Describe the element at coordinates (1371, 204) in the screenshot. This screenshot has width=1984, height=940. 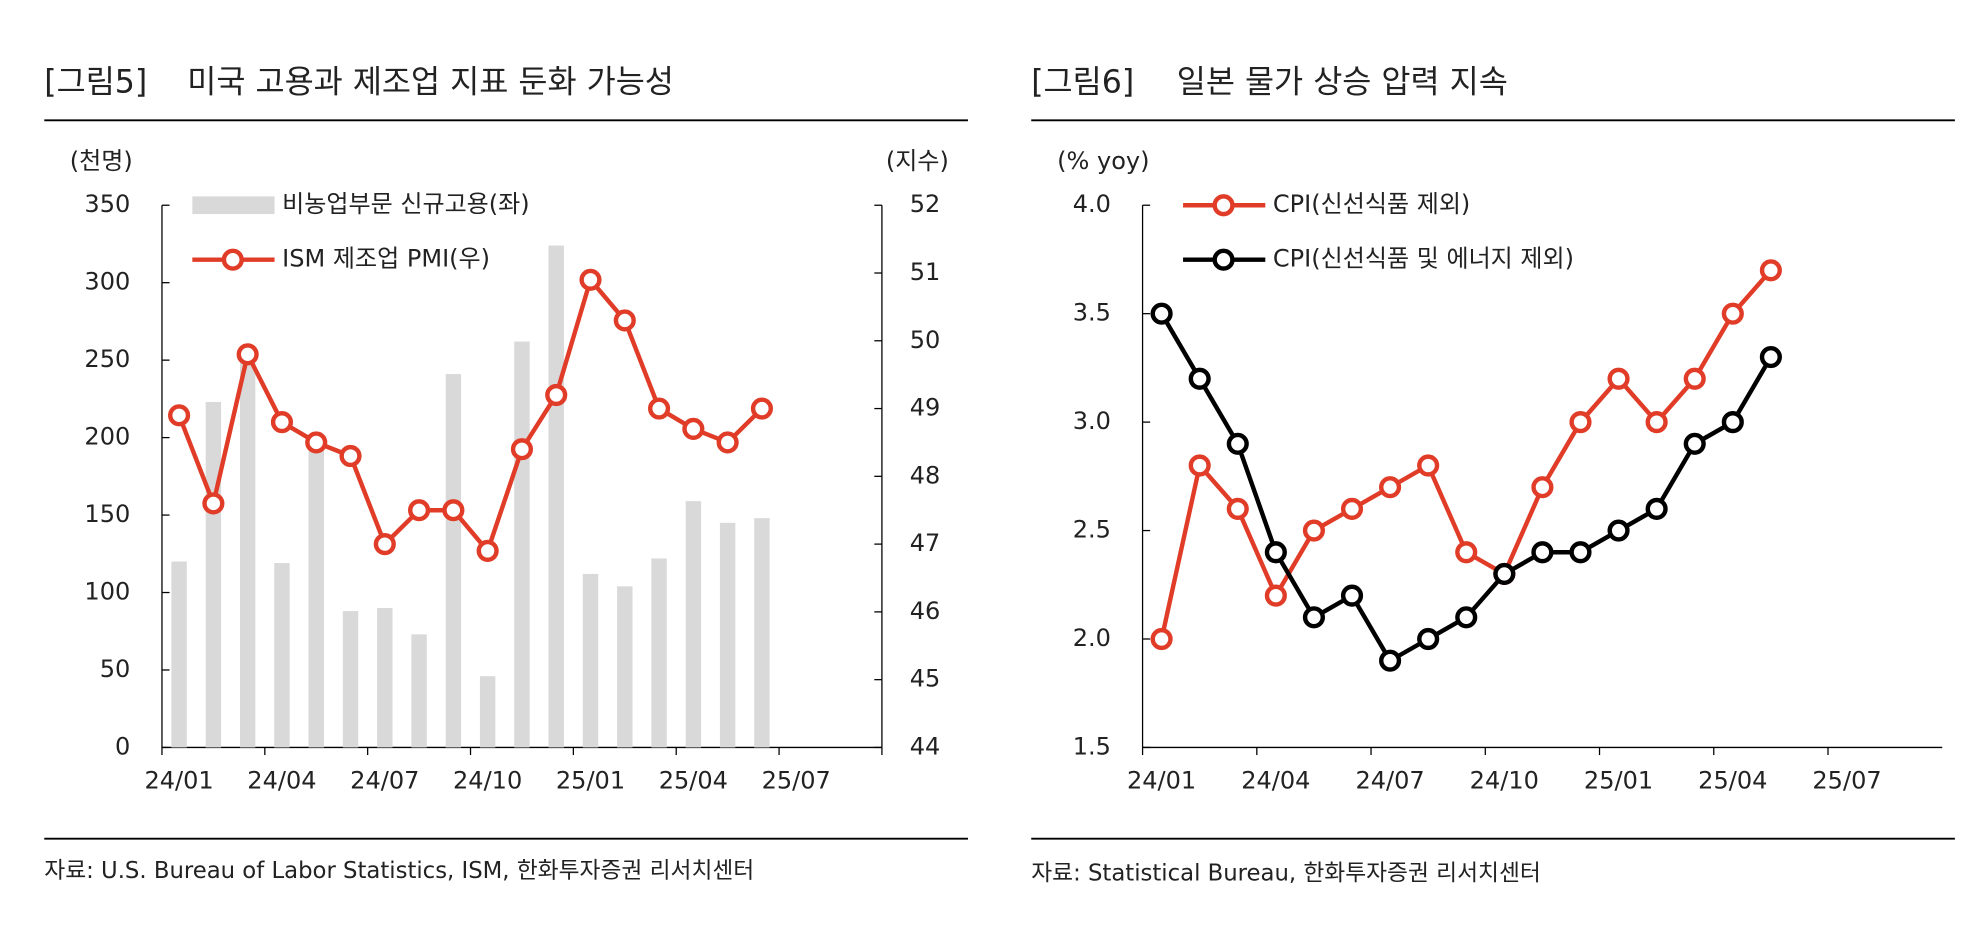
I see `legend-label: CPI(신선식품 제외)` at that location.